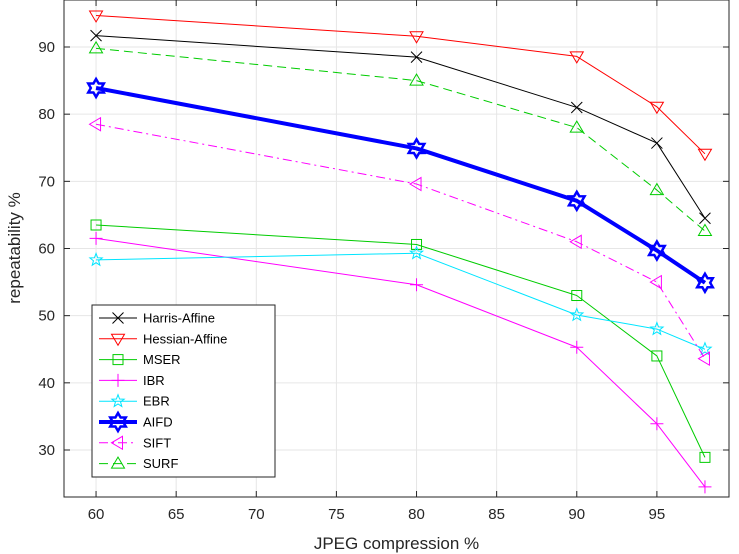 The height and width of the screenshot is (554, 739). Describe the element at coordinates (118, 340) in the screenshot. I see `legend-marker-hessian-affine` at that location.